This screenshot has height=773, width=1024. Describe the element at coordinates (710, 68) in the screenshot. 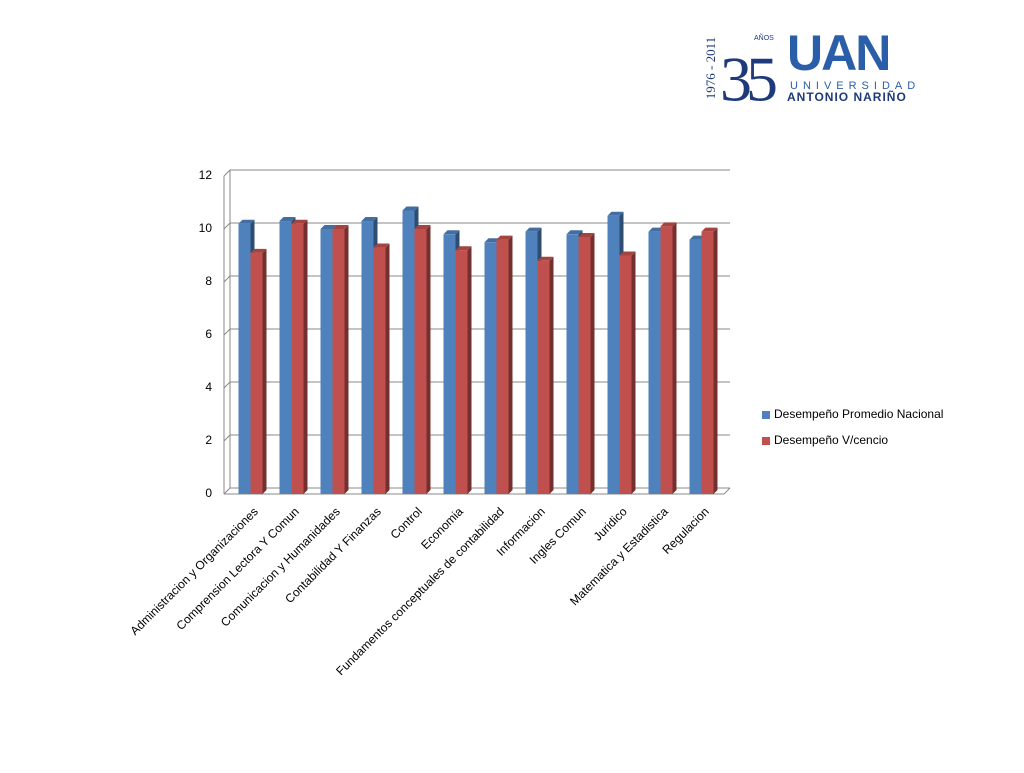

I see `logo-years: 1976 - 2011` at that location.